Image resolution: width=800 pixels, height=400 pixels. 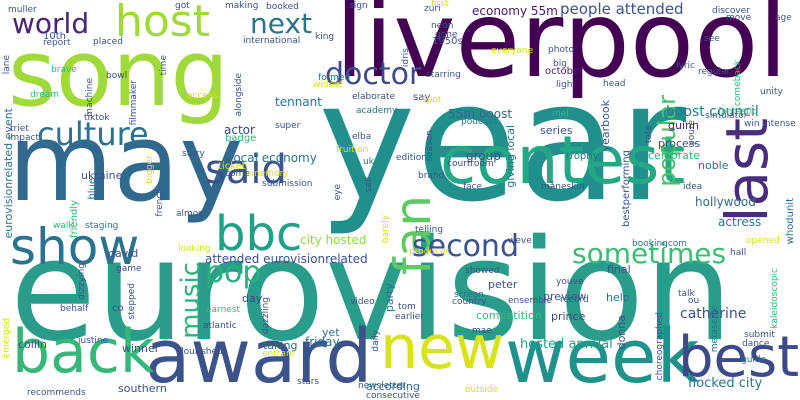 I want to click on word-tennant: tennant, so click(x=298, y=102).